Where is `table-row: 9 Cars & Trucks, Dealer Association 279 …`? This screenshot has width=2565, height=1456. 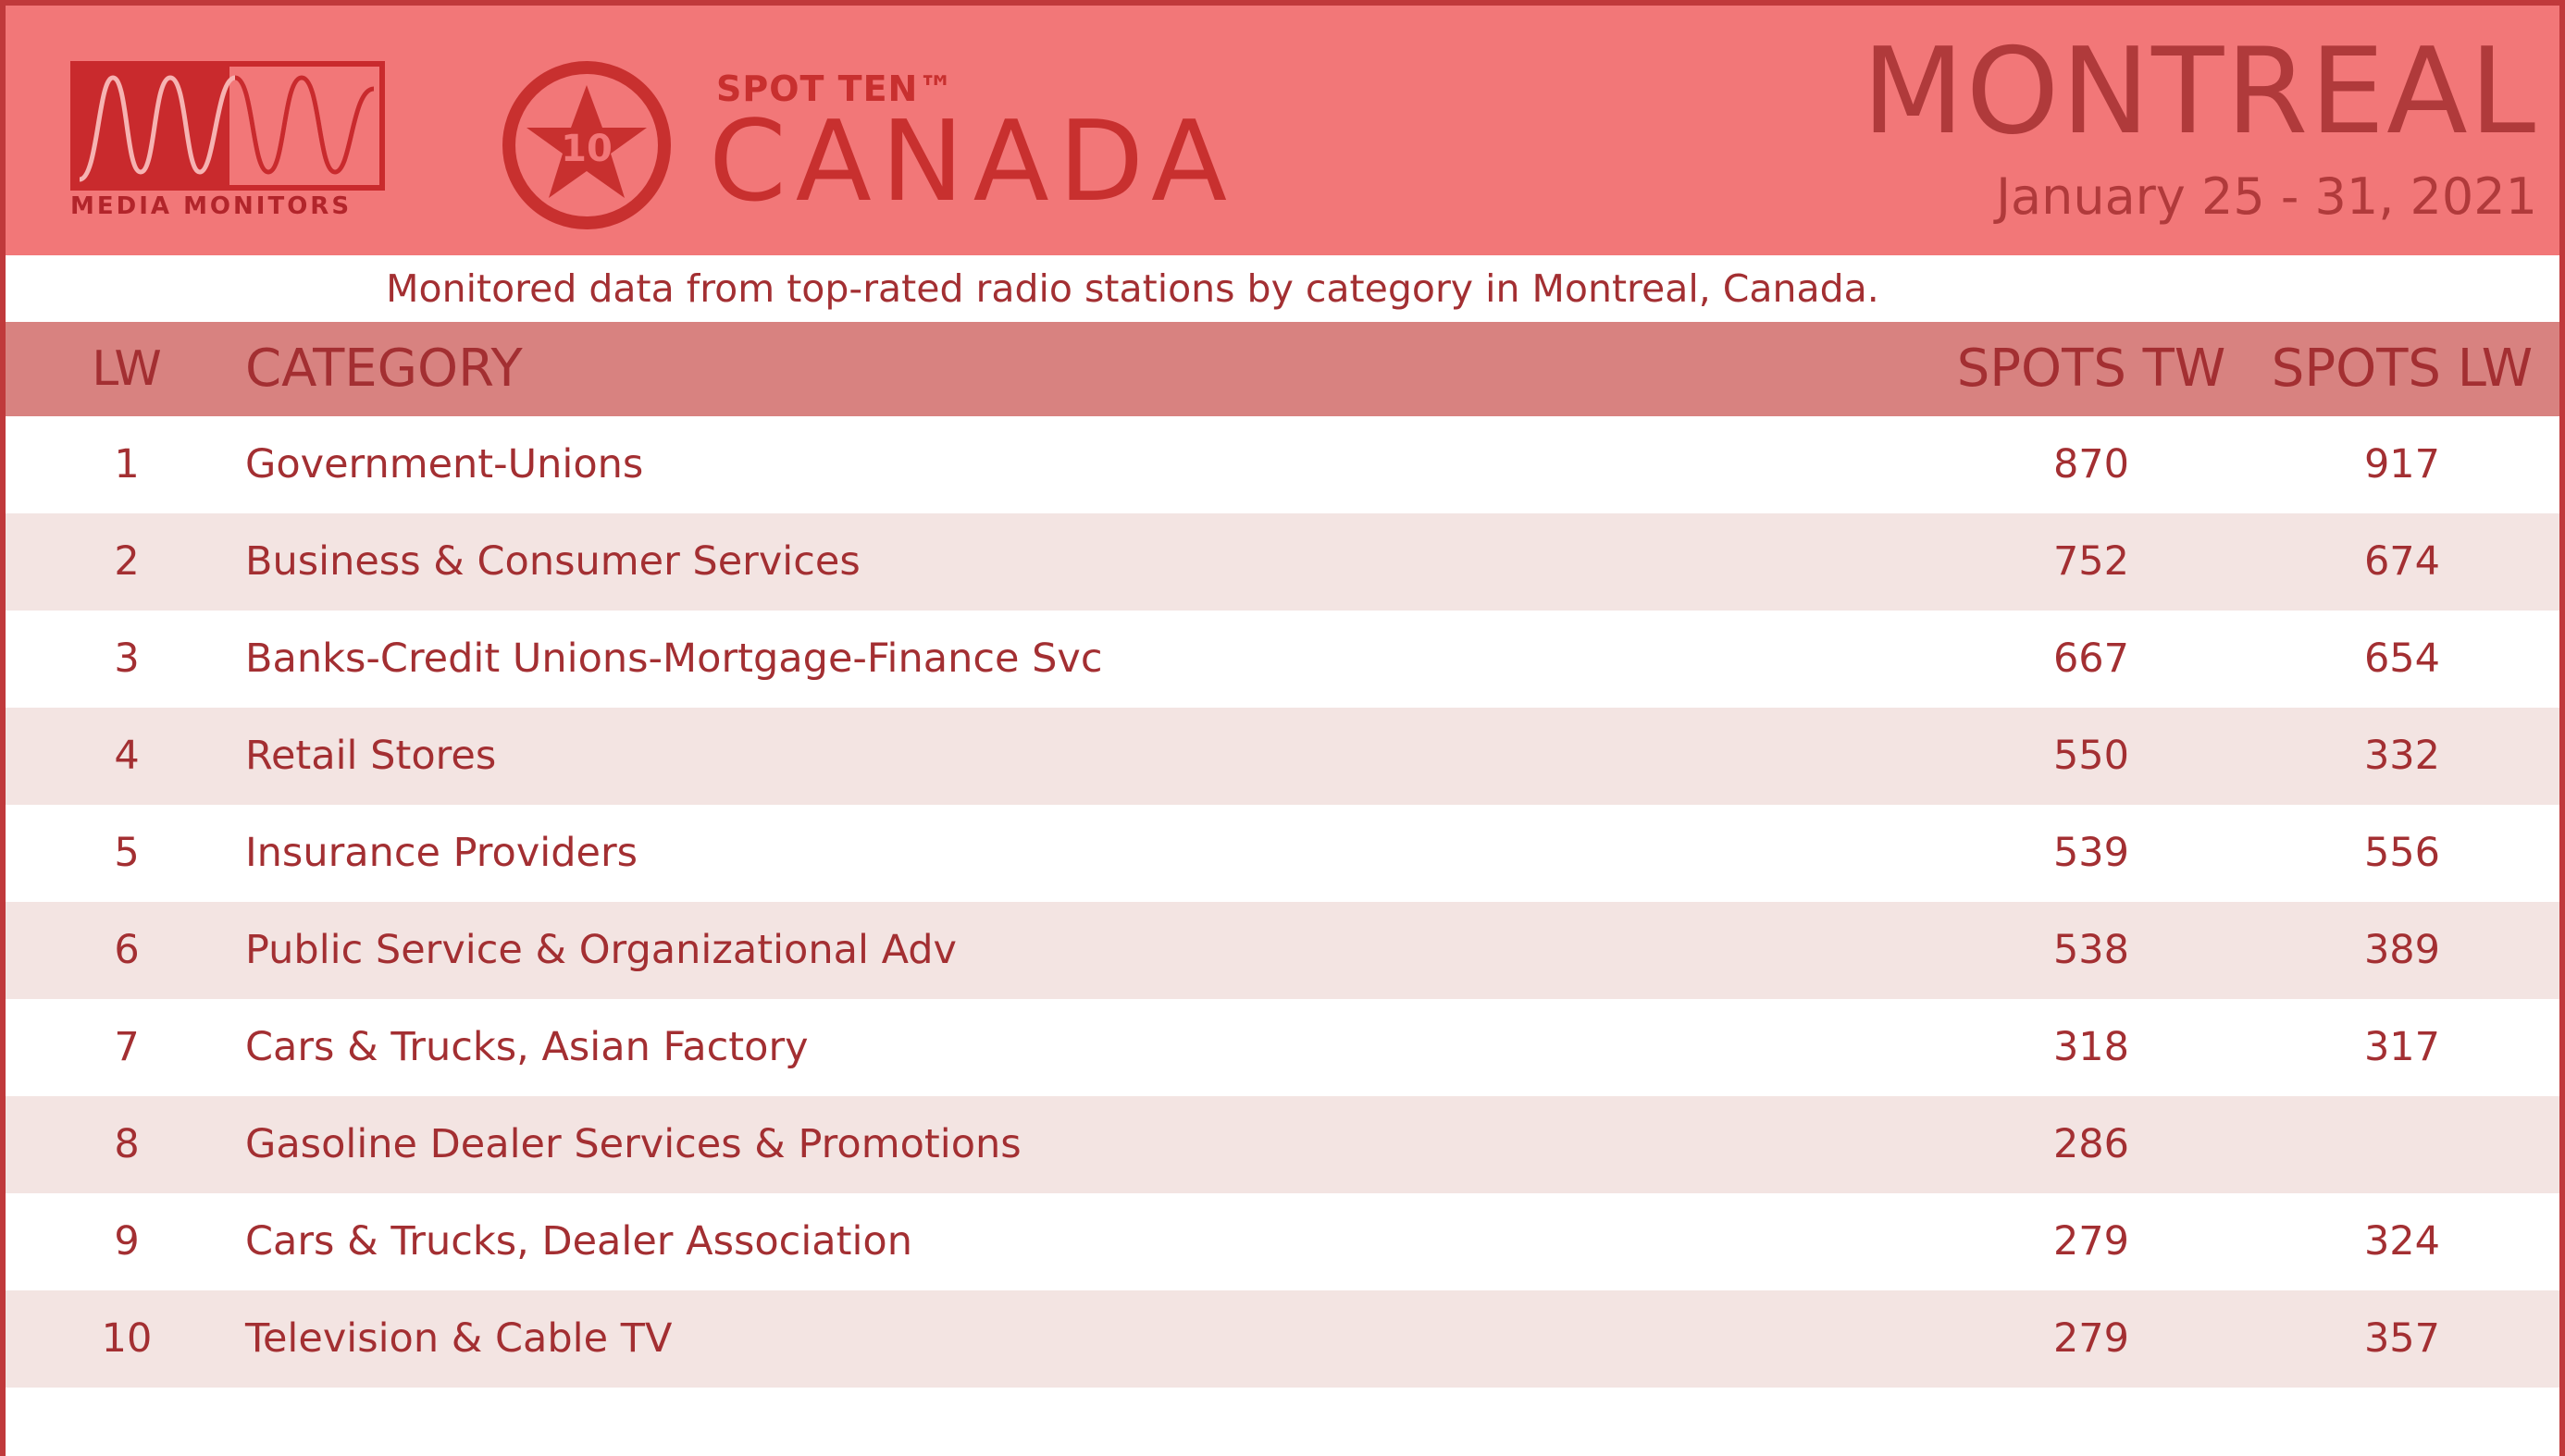 table-row: 9 Cars & Trucks, Dealer Association 279 … is located at coordinates (1282, 1241).